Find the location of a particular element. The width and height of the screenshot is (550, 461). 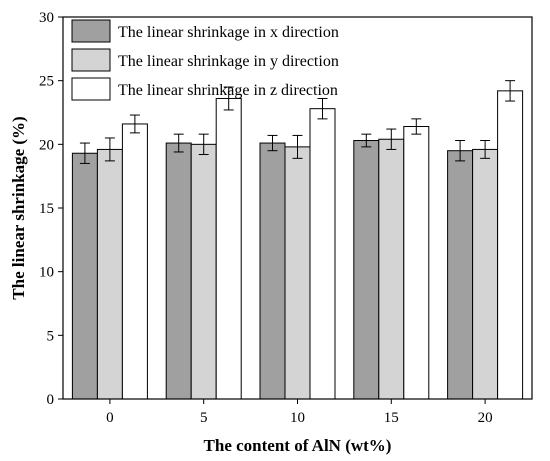

error-bars-layer is located at coordinates (297, 122).